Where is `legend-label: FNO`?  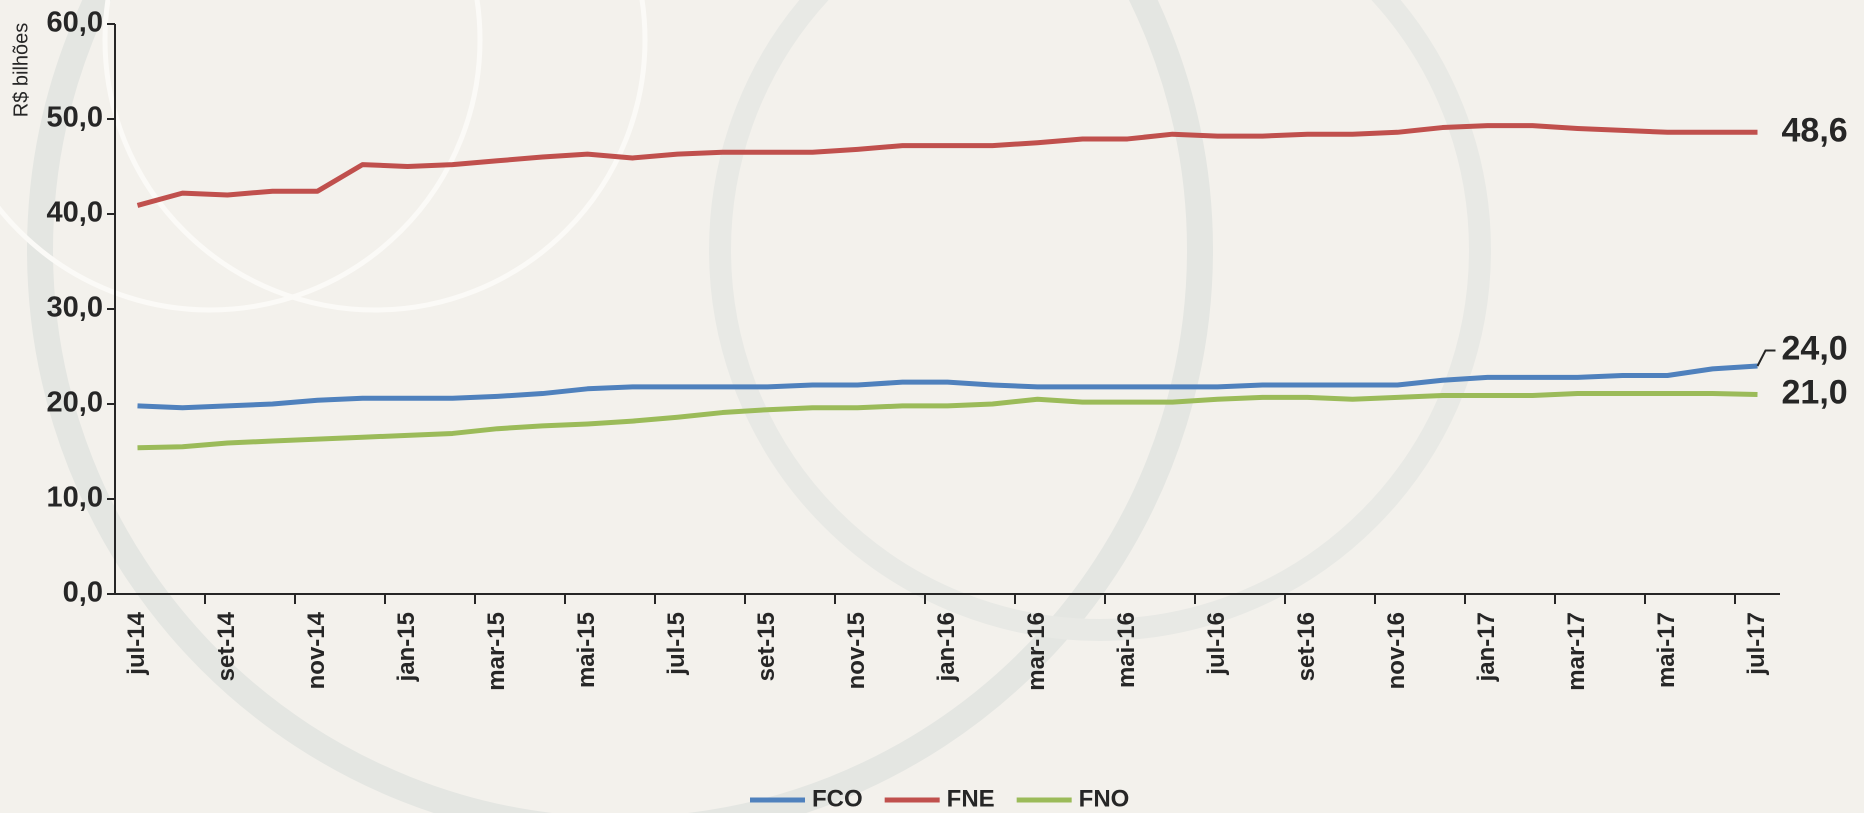
legend-label: FNO is located at coordinates (1104, 798).